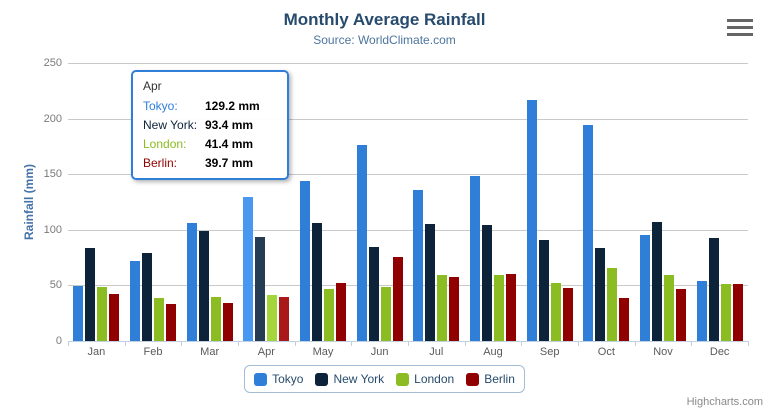  Describe the element at coordinates (384, 19) in the screenshot. I see `chart-title: Monthly Average Rainfall` at that location.